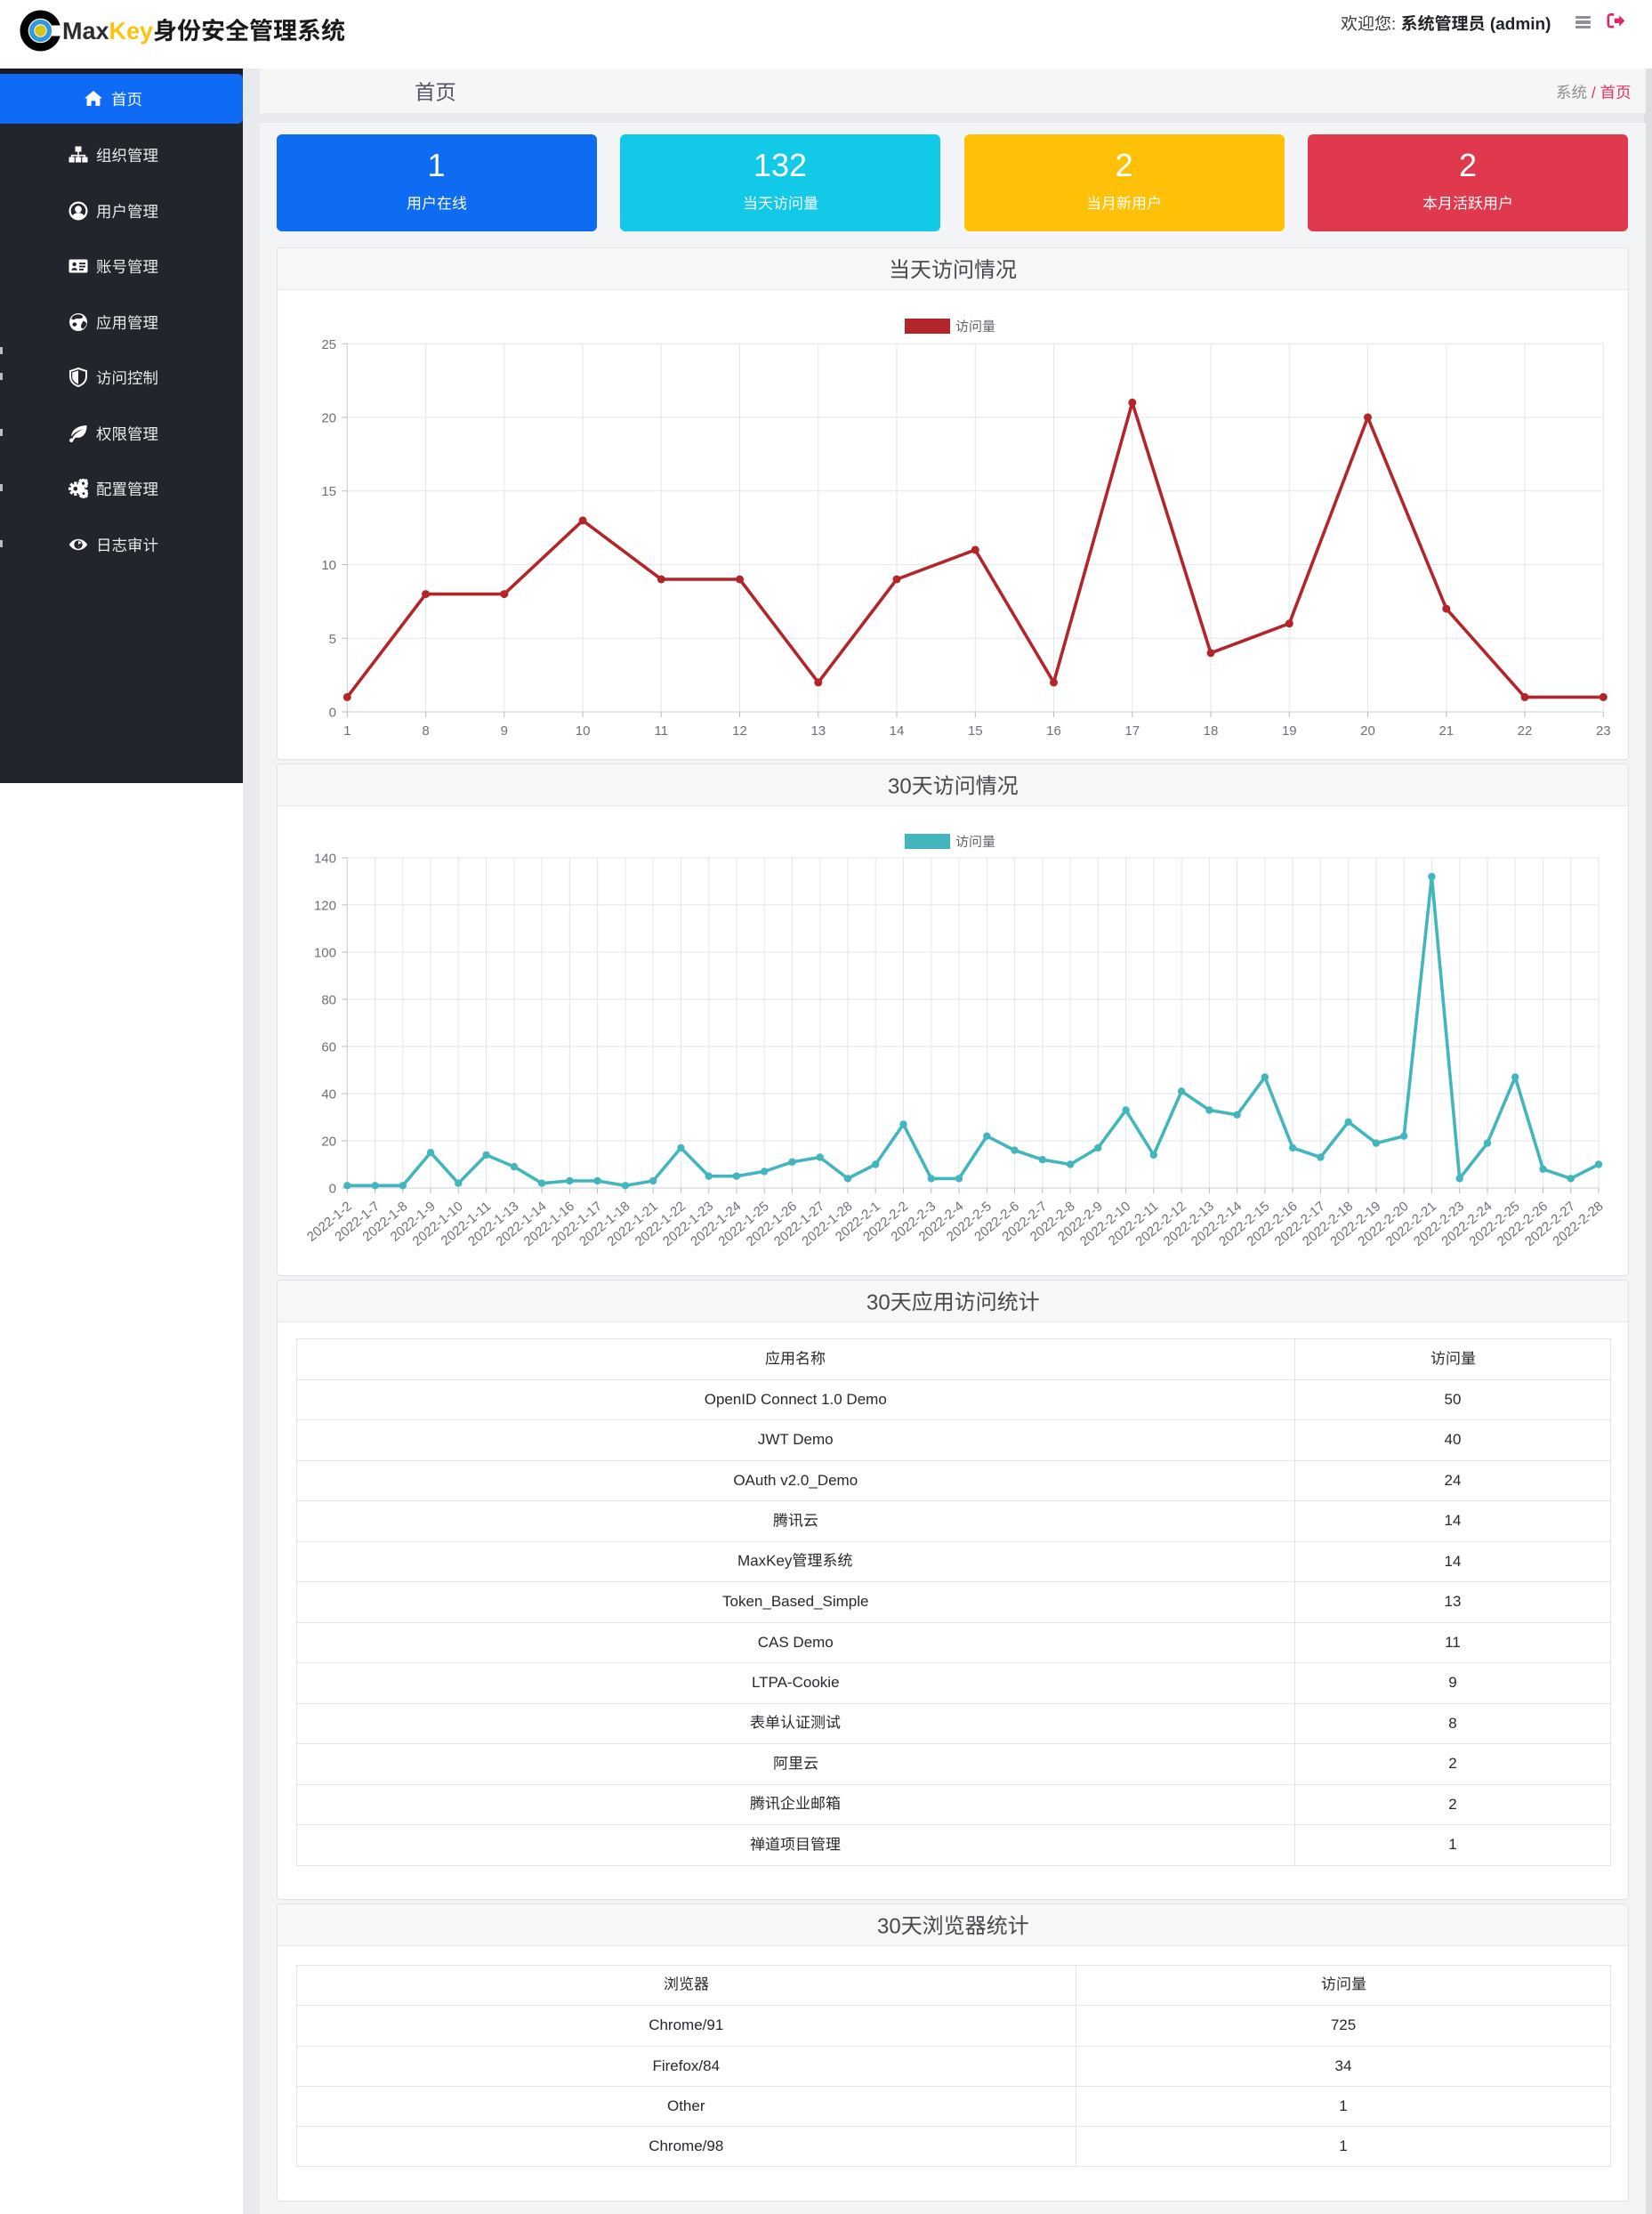 The width and height of the screenshot is (1652, 2214). Describe the element at coordinates (325, 858) in the screenshot. I see `svg-text: 140` at that location.